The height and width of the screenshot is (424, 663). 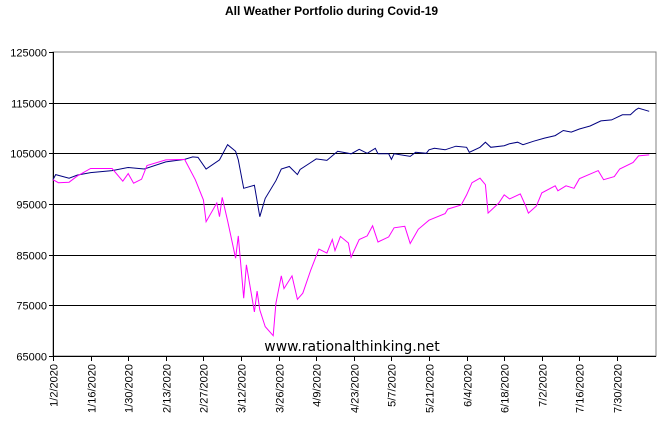 I want to click on y-tick-label: 85000, so click(x=31, y=257).